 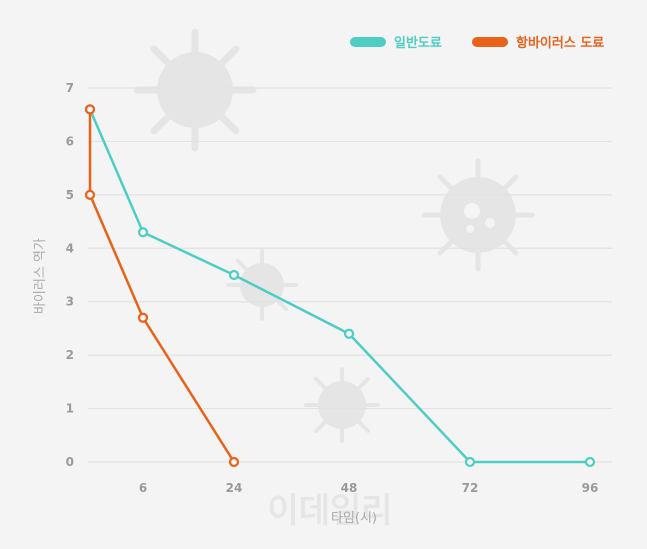 I want to click on x-axis-title: 타임(시), so click(x=354, y=518).